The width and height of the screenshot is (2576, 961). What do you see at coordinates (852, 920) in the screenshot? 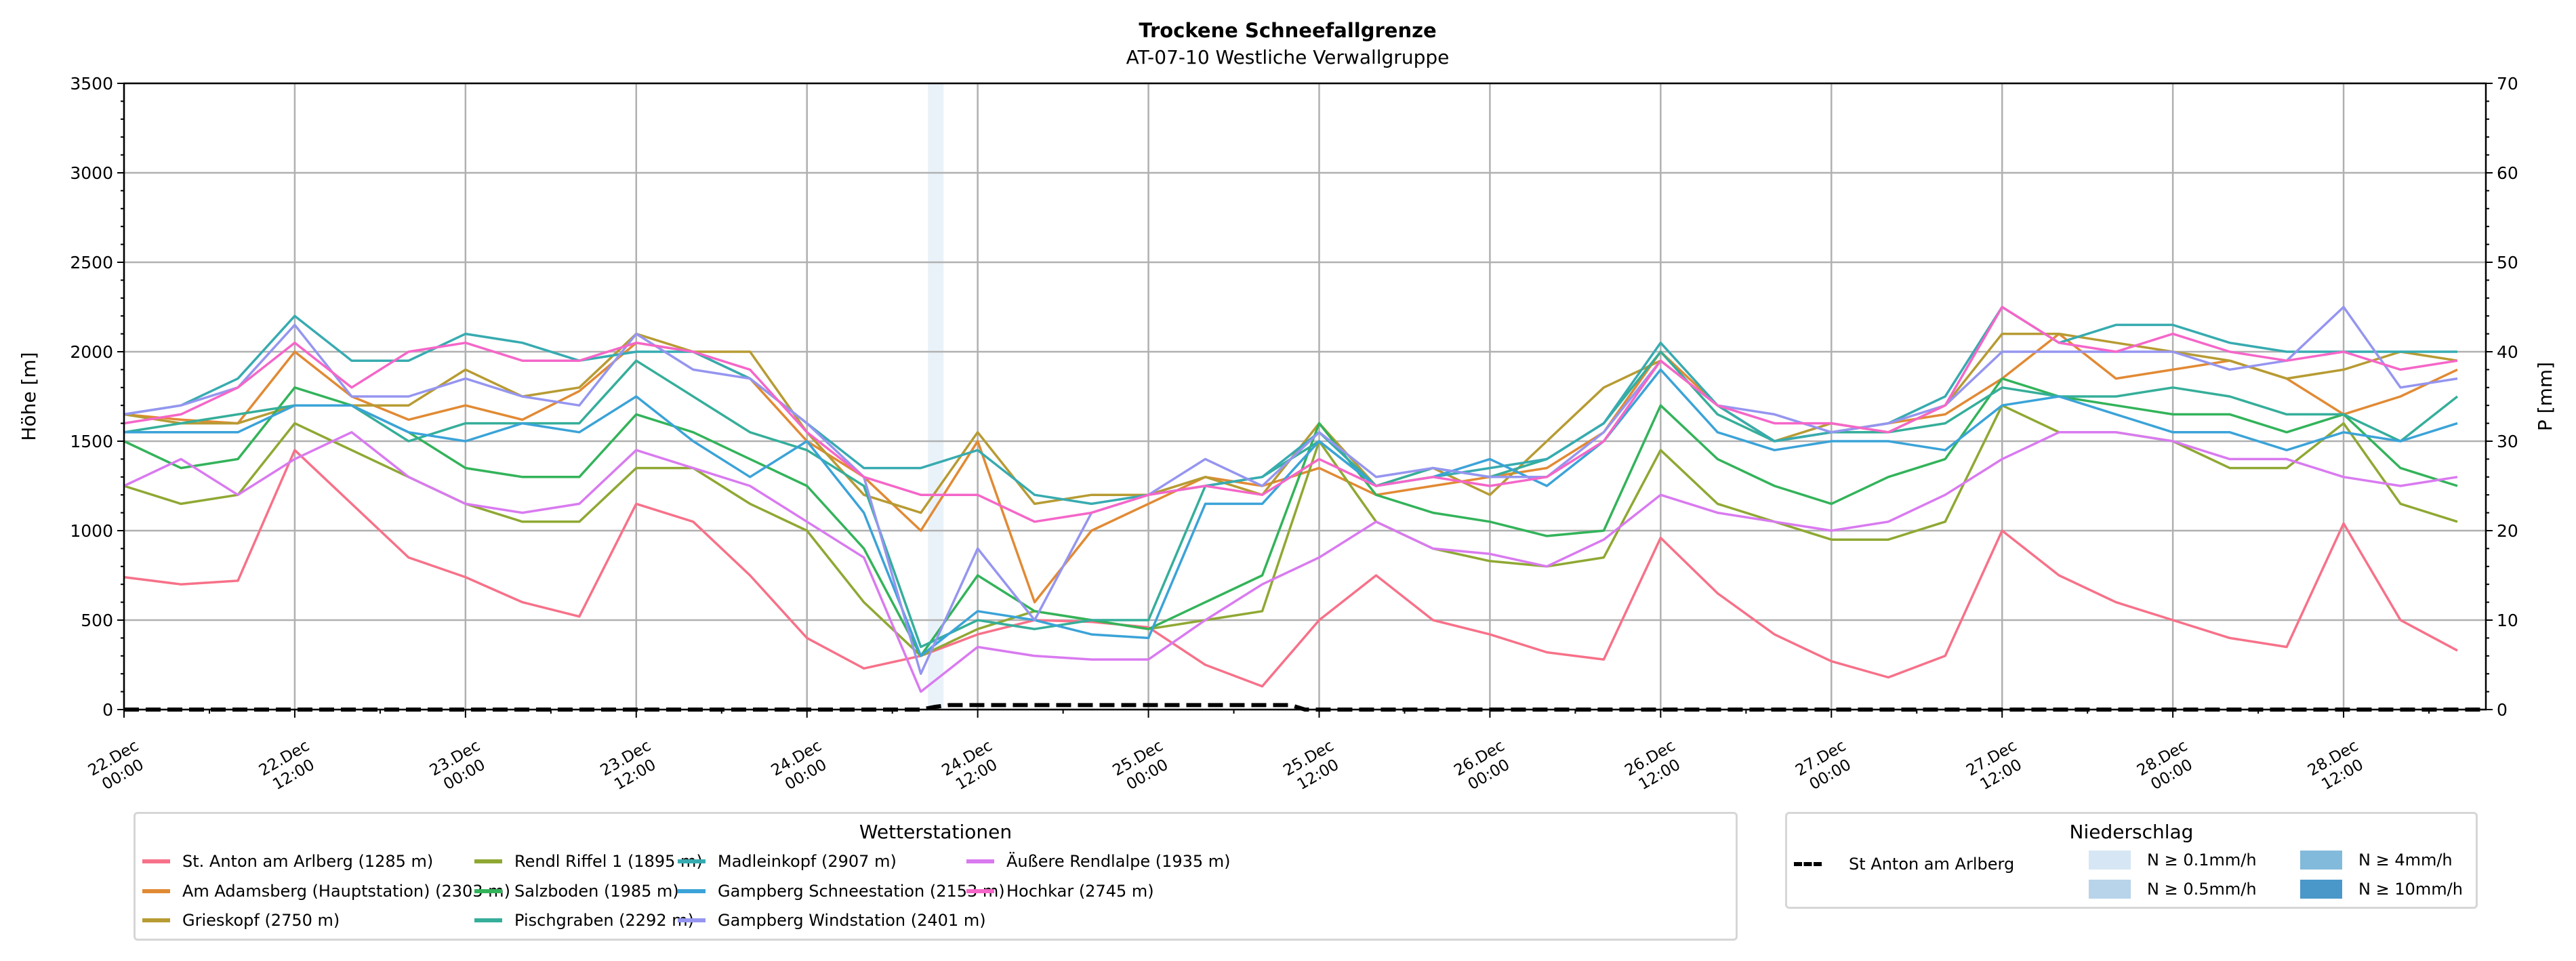
I see `station-legend-label: Gampberg Windstation (2401 m)` at bounding box center [852, 920].